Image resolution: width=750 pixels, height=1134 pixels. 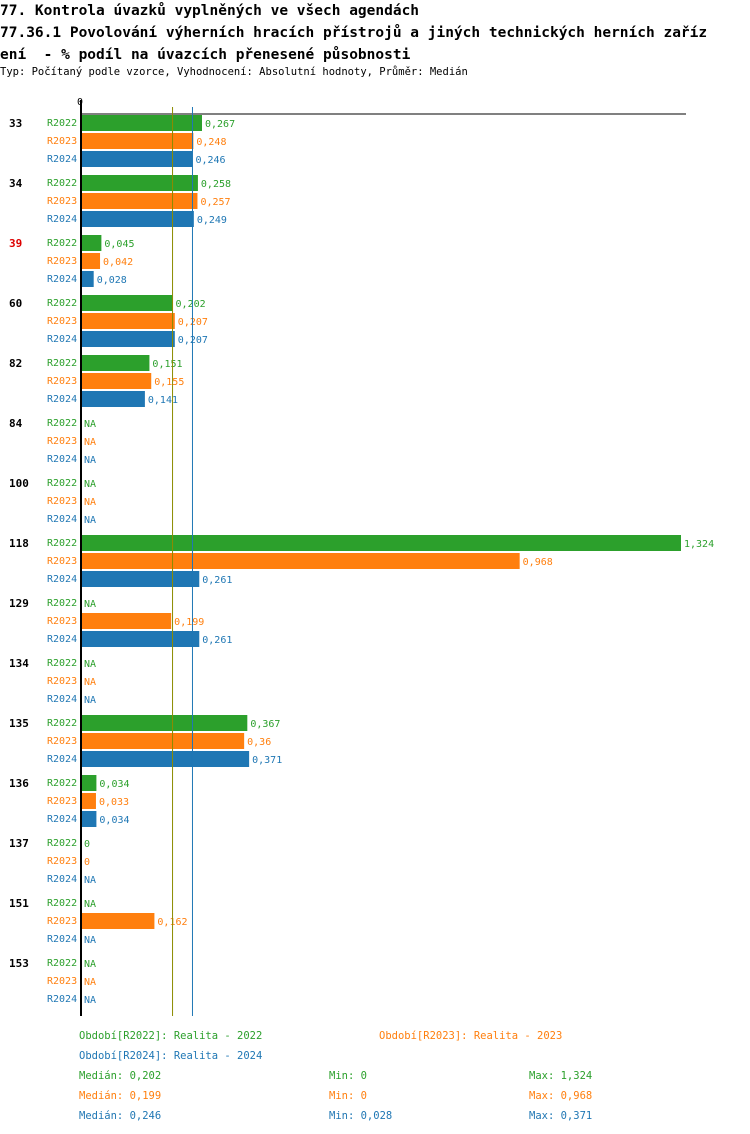 What do you see at coordinates (90, 1000) in the screenshot?
I see `data-label-153-r2024: NA` at bounding box center [90, 1000].